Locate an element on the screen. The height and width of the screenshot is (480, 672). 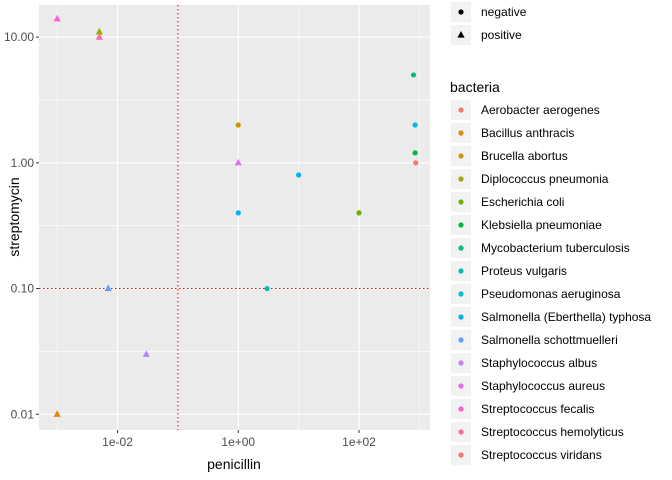
shape-legend: negative positive is located at coordinates (489, 23).